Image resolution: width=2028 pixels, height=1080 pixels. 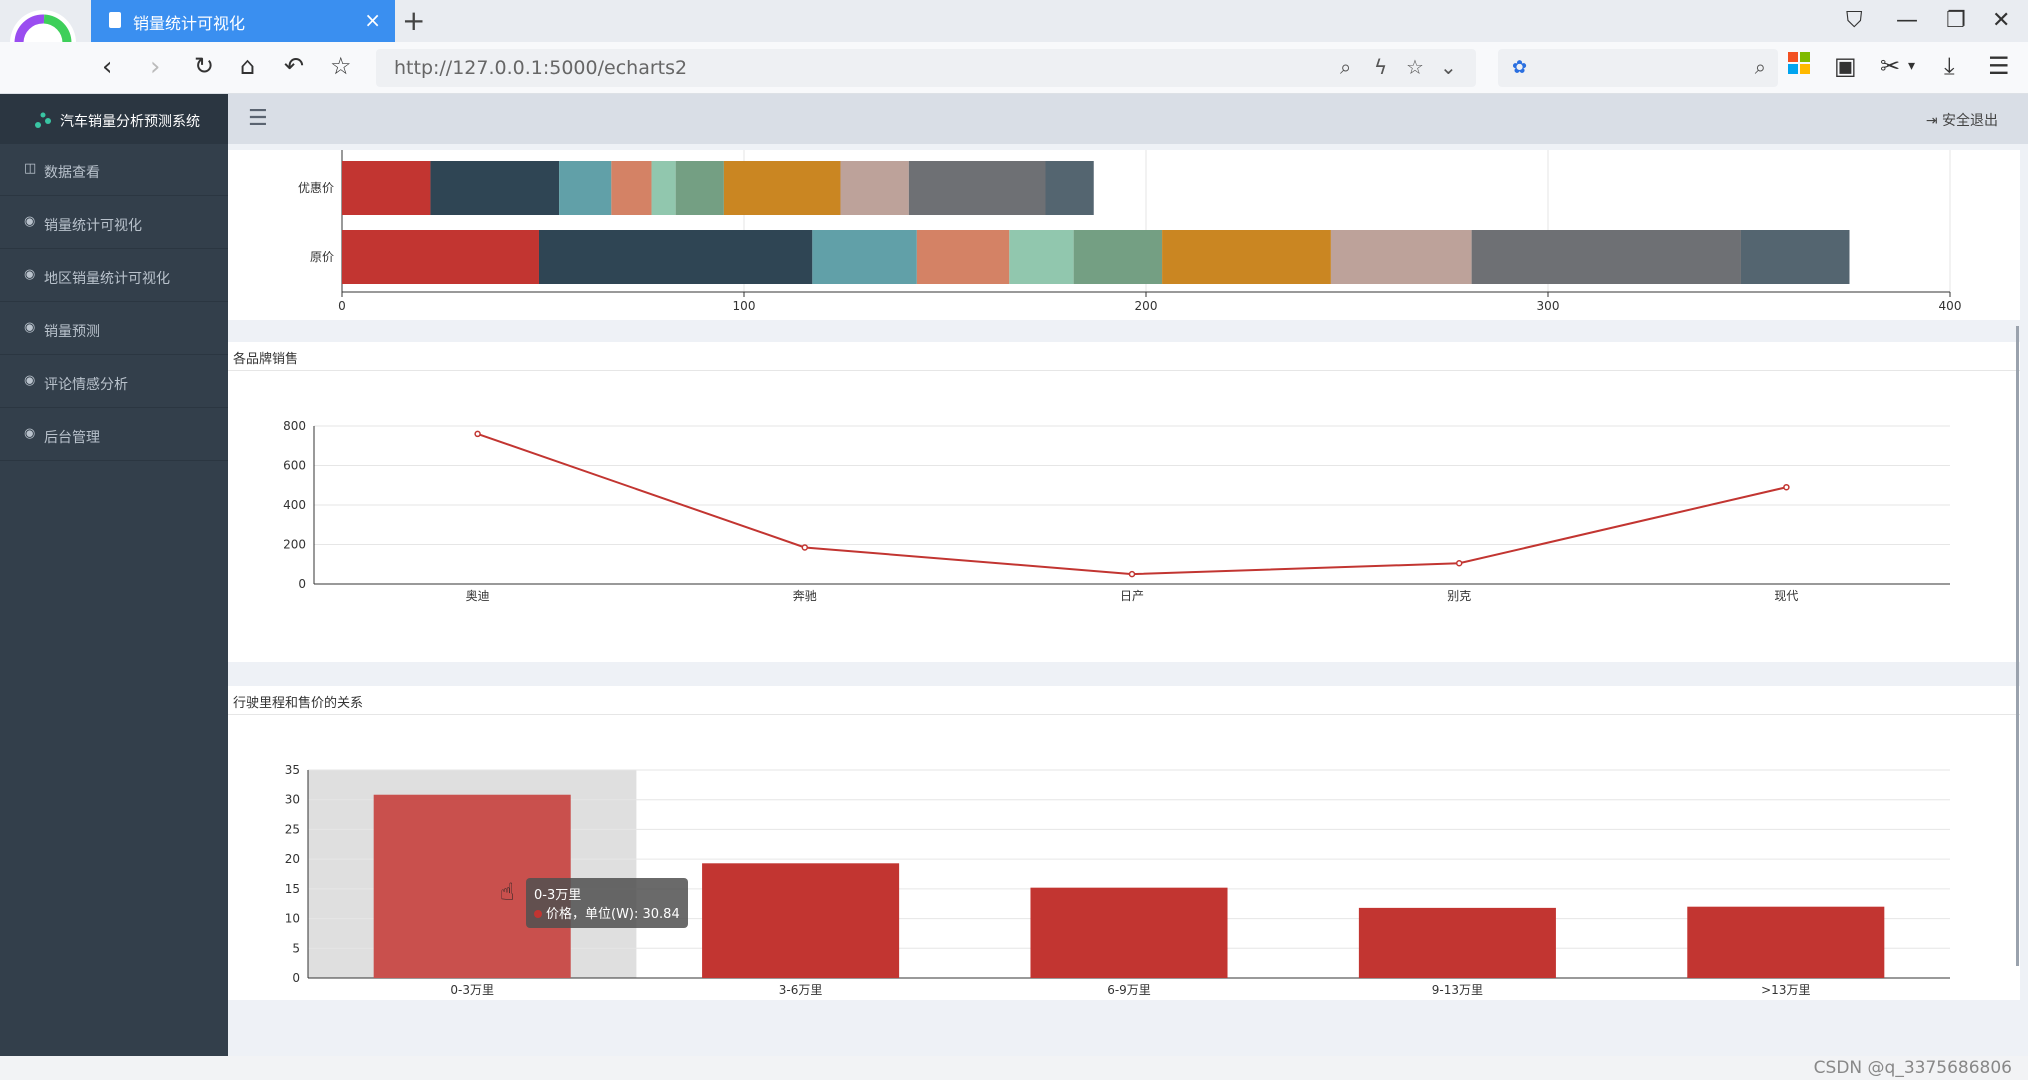 What do you see at coordinates (107, 67) in the screenshot?
I see `back-icon: ‹` at bounding box center [107, 67].